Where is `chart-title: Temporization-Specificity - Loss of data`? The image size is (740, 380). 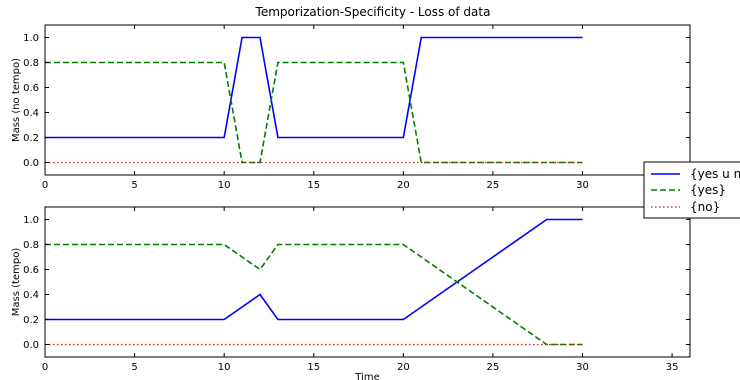
chart-title: Temporization-Specificity - Loss of data is located at coordinates (373, 12).